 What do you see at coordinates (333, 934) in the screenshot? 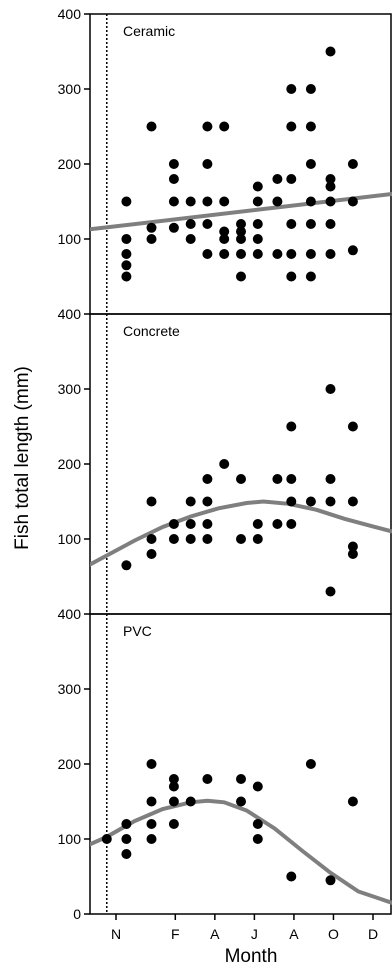
I see `x-tick-label: O` at bounding box center [333, 934].